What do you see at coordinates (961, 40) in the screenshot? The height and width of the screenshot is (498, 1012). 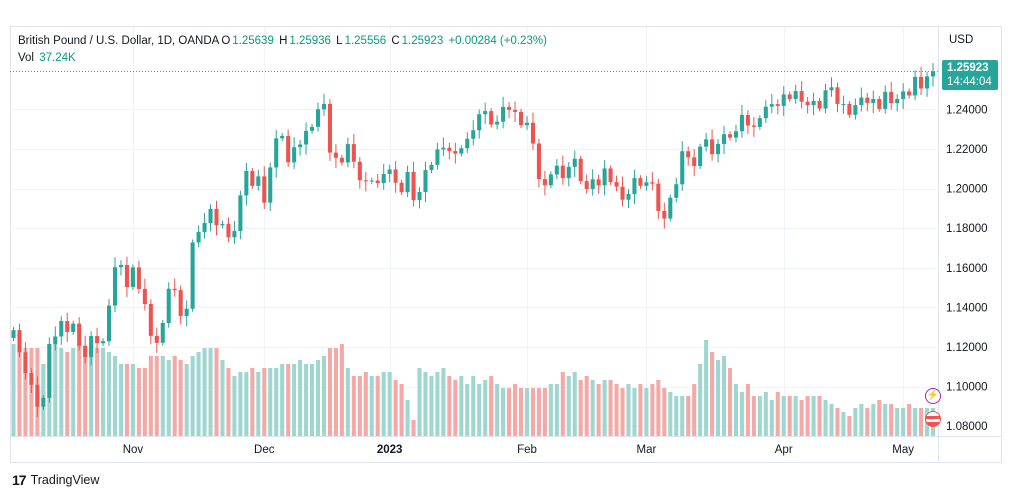 I see `currency-label: USD` at bounding box center [961, 40].